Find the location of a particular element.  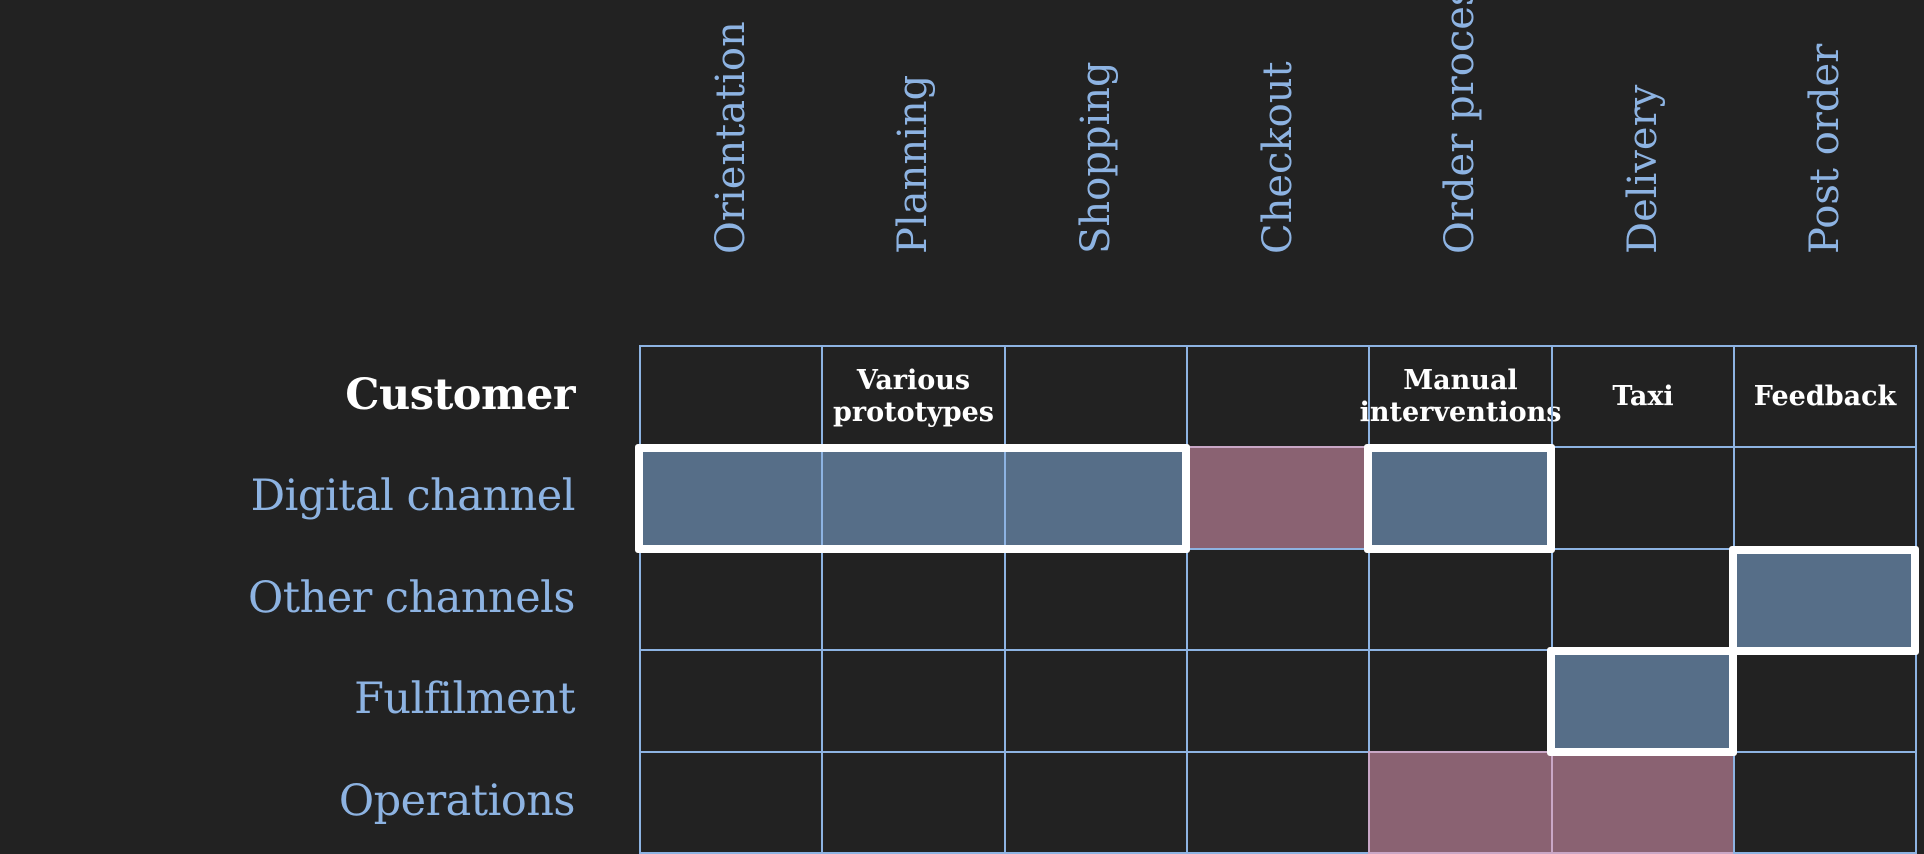

cell-digital-channel-planning-blue is located at coordinates (913, 498).